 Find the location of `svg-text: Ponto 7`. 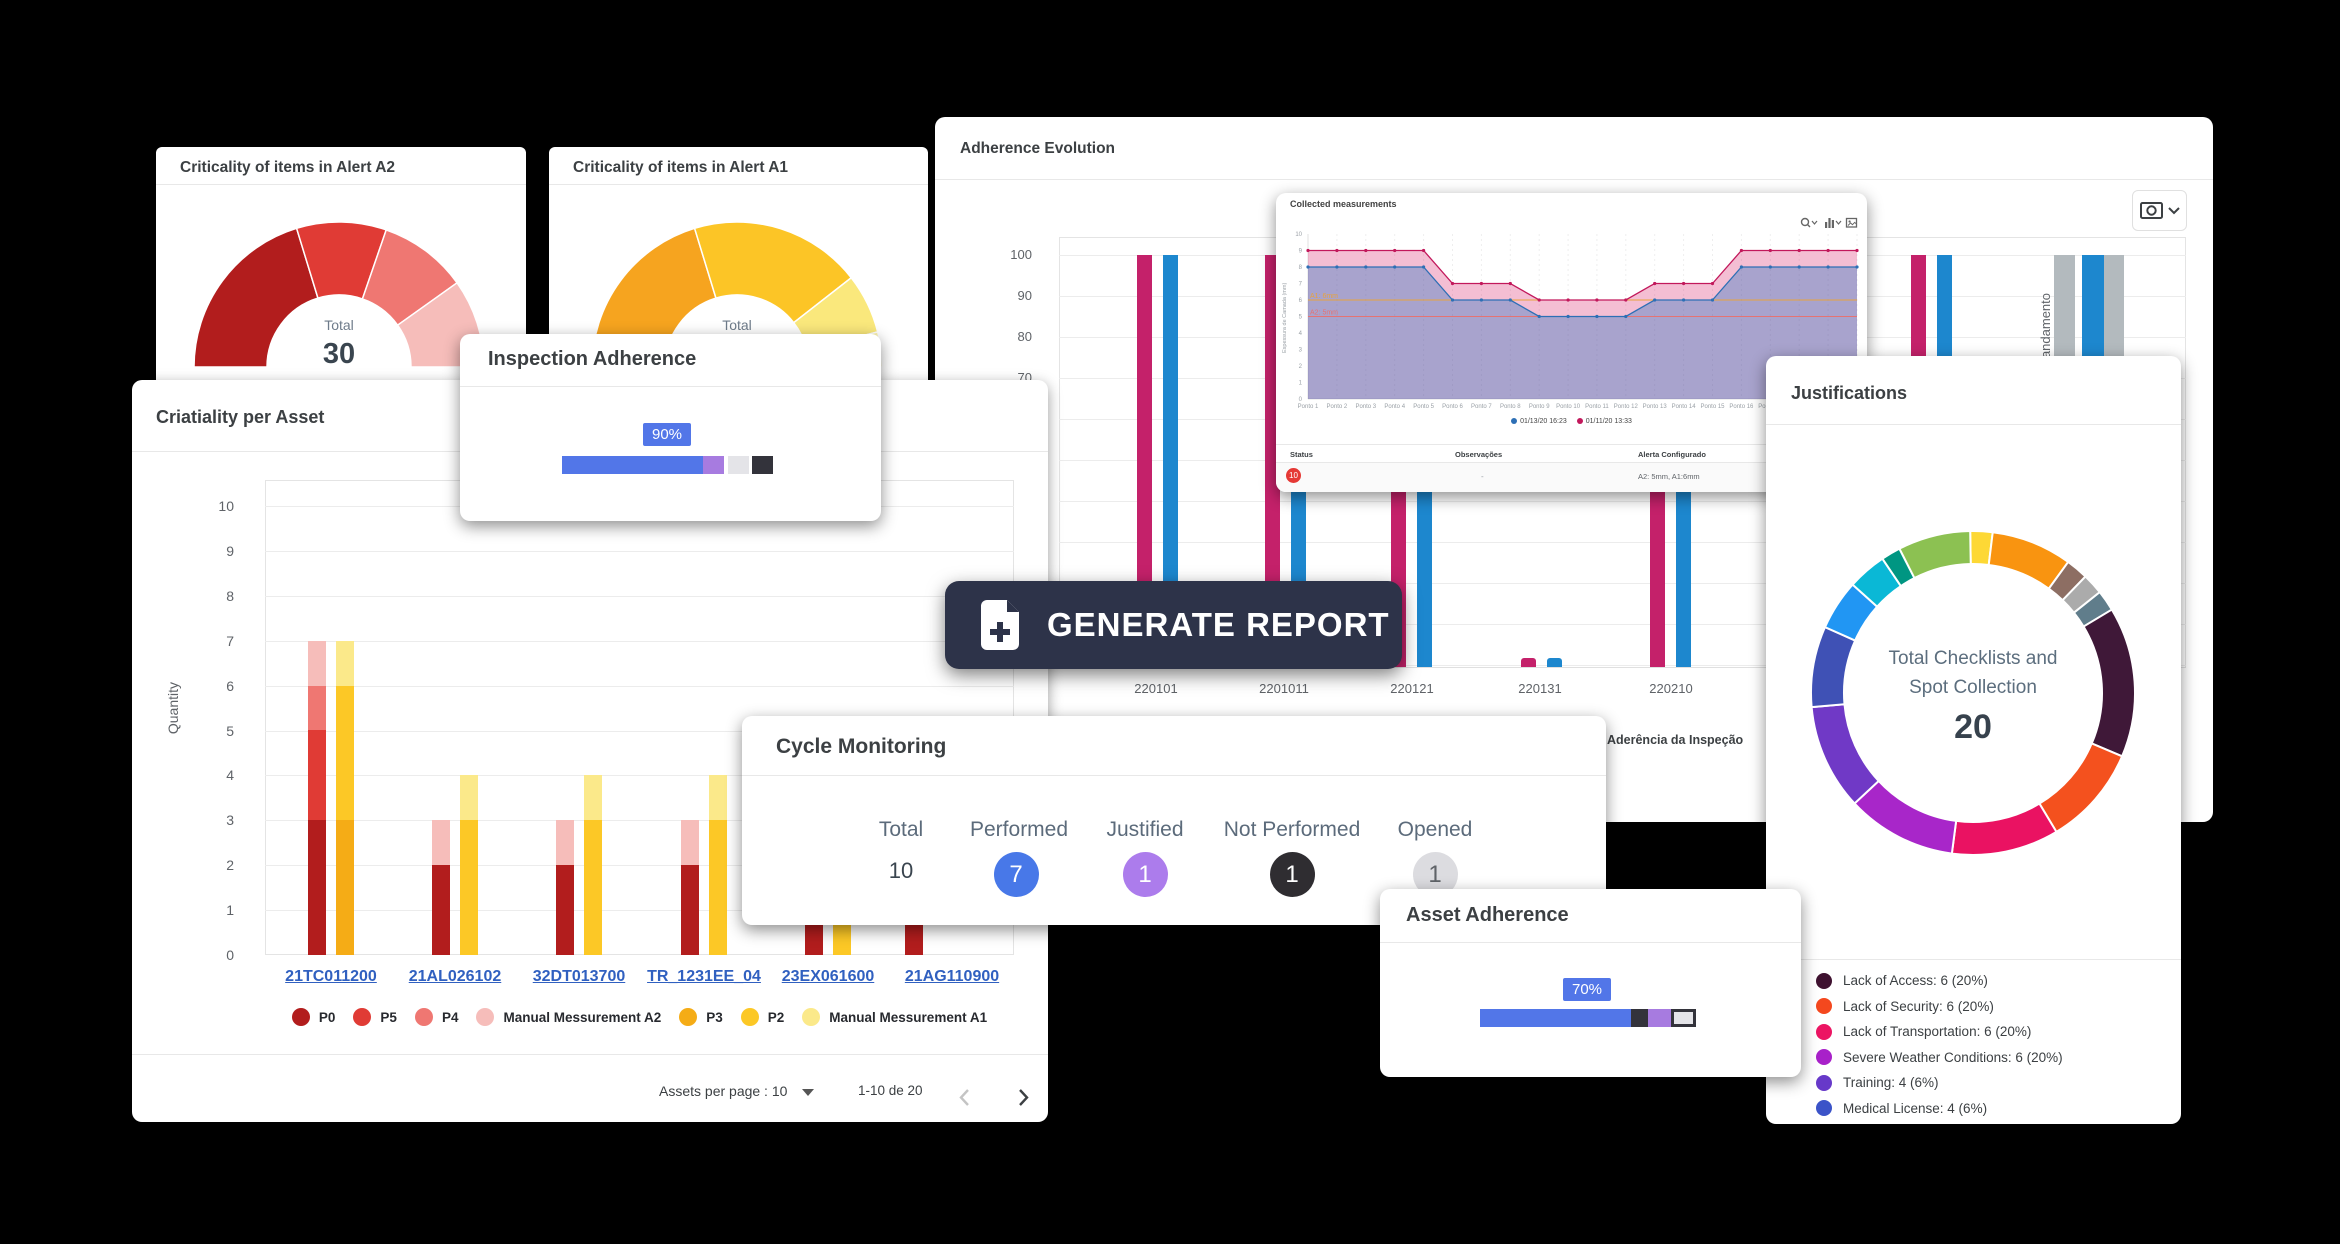

svg-text: Ponto 7 is located at coordinates (1481, 407).